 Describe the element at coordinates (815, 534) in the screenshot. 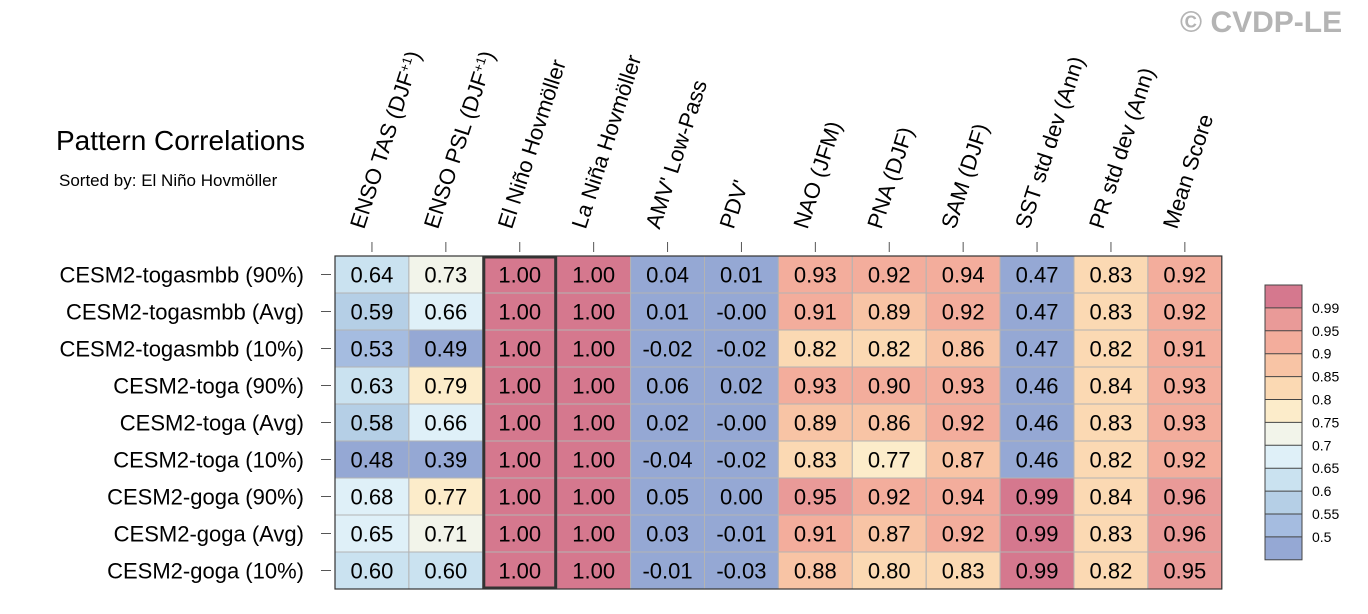

I see `cell-value-label: 0.91` at that location.